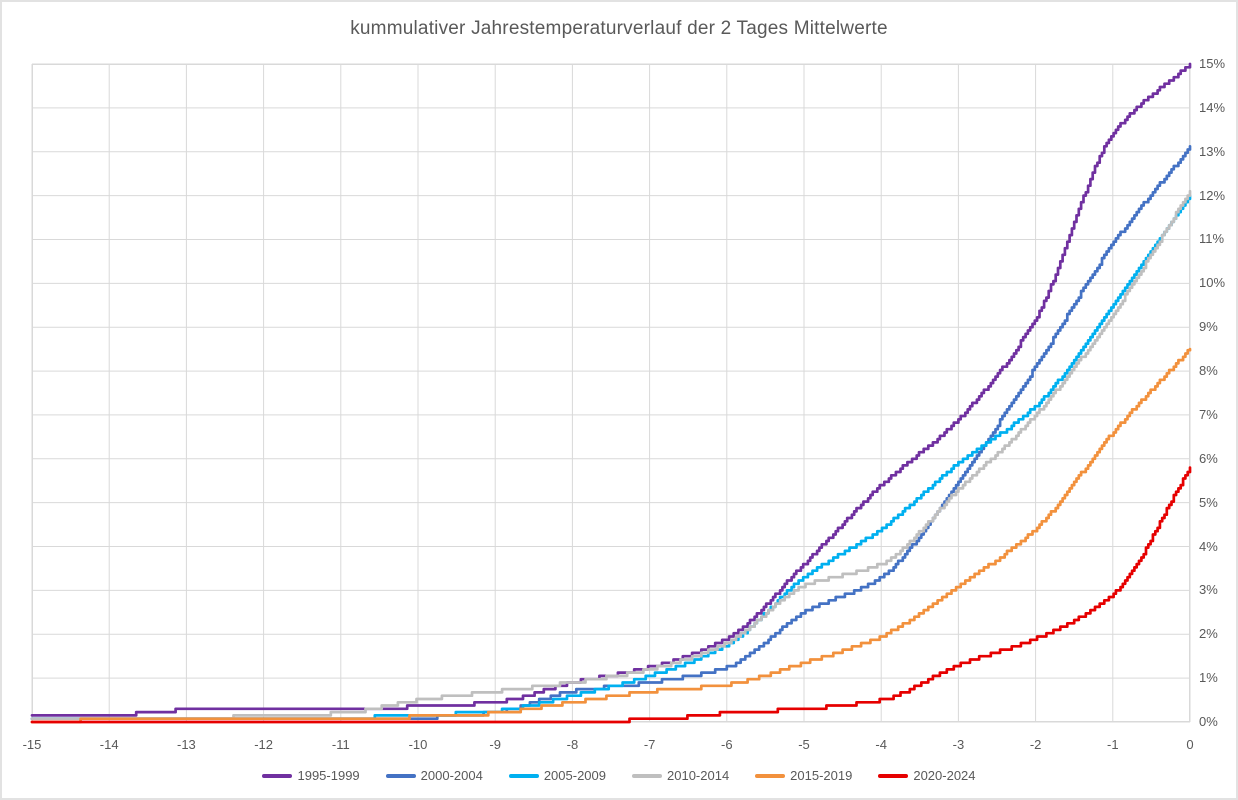  What do you see at coordinates (451, 775) in the screenshot?
I see `legend-label: 2000-2004` at bounding box center [451, 775].